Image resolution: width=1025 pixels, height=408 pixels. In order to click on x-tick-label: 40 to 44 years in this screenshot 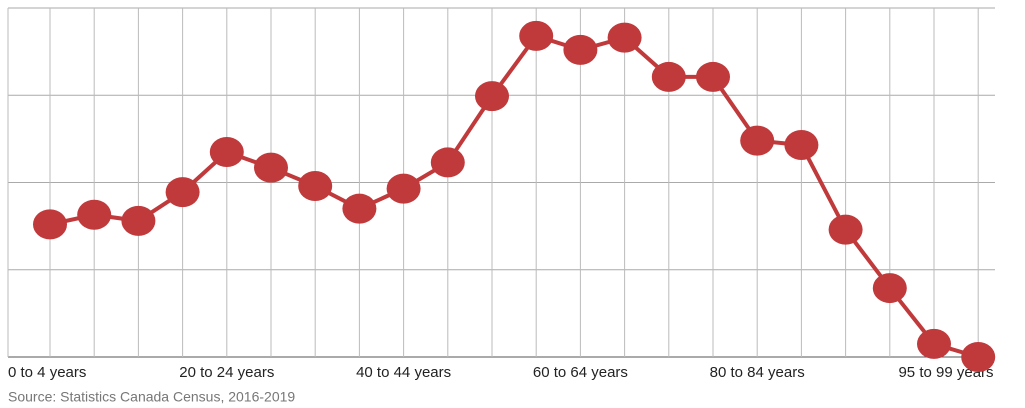, I will do `click(403, 372)`.